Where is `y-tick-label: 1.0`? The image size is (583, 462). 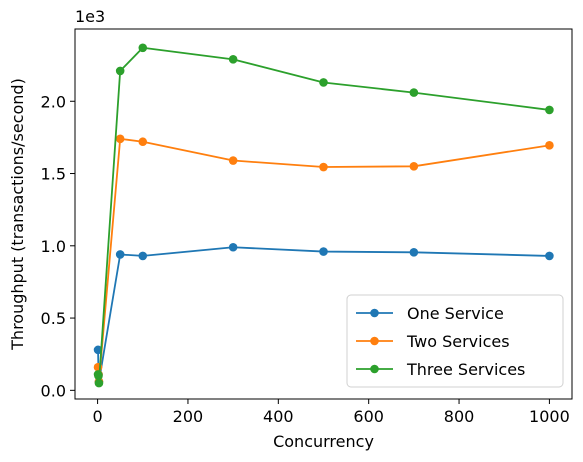
y-tick-label: 1.0 is located at coordinates (53, 246).